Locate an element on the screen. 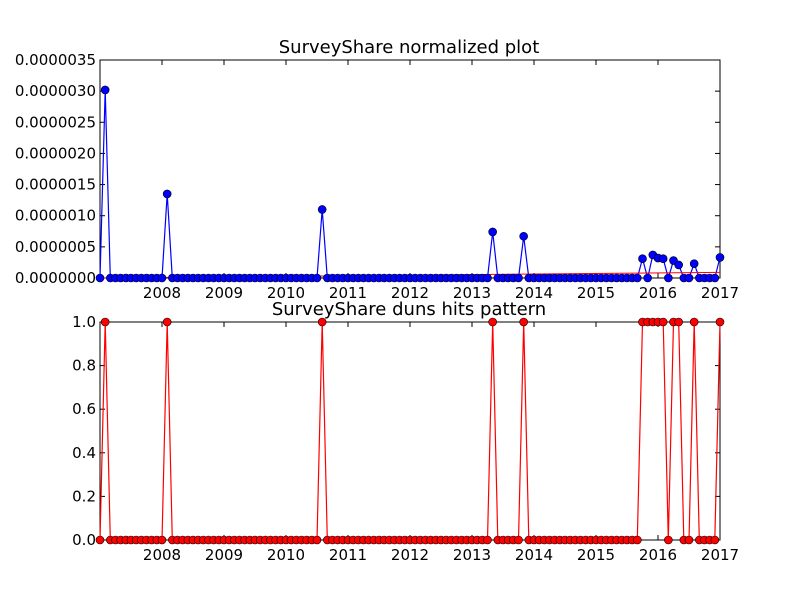  y-tick-label: 0.0 is located at coordinates (84, 540).